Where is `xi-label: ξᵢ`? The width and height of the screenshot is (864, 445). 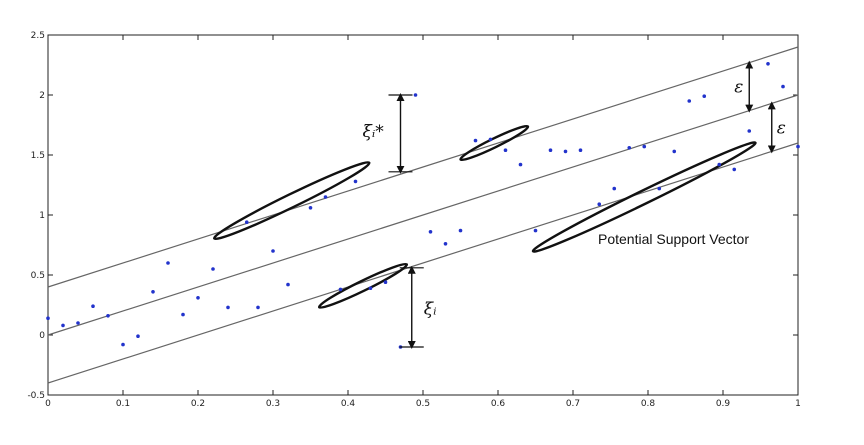 xi-label: ξᵢ is located at coordinates (430, 310).